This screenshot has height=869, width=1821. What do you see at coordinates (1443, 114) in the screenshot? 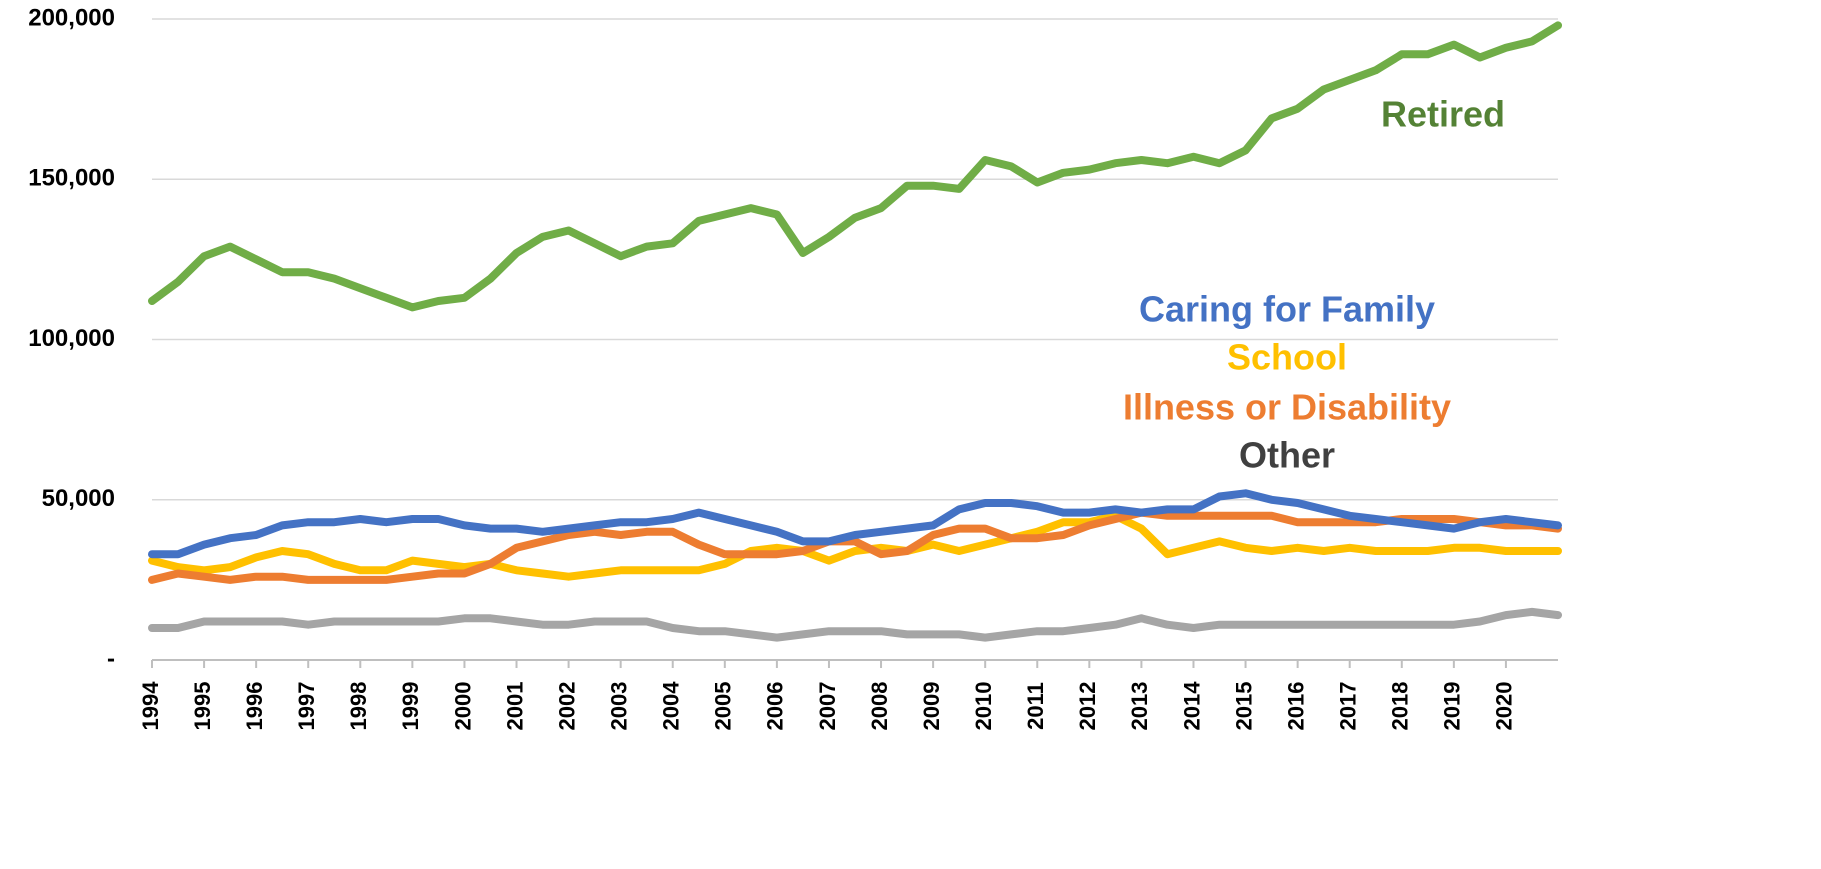
I see `series-label: Retired` at bounding box center [1443, 114].